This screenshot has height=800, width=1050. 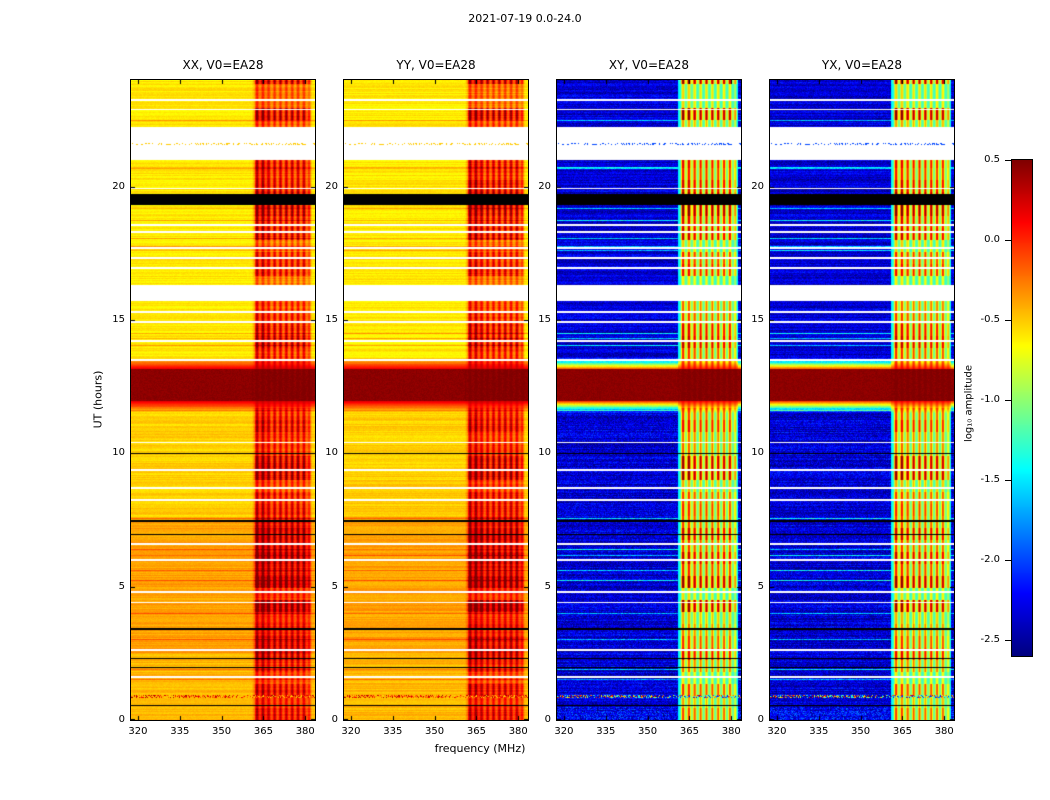 What do you see at coordinates (990, 559) in the screenshot?
I see `colorbar-tick-label: -2.0` at bounding box center [990, 559].